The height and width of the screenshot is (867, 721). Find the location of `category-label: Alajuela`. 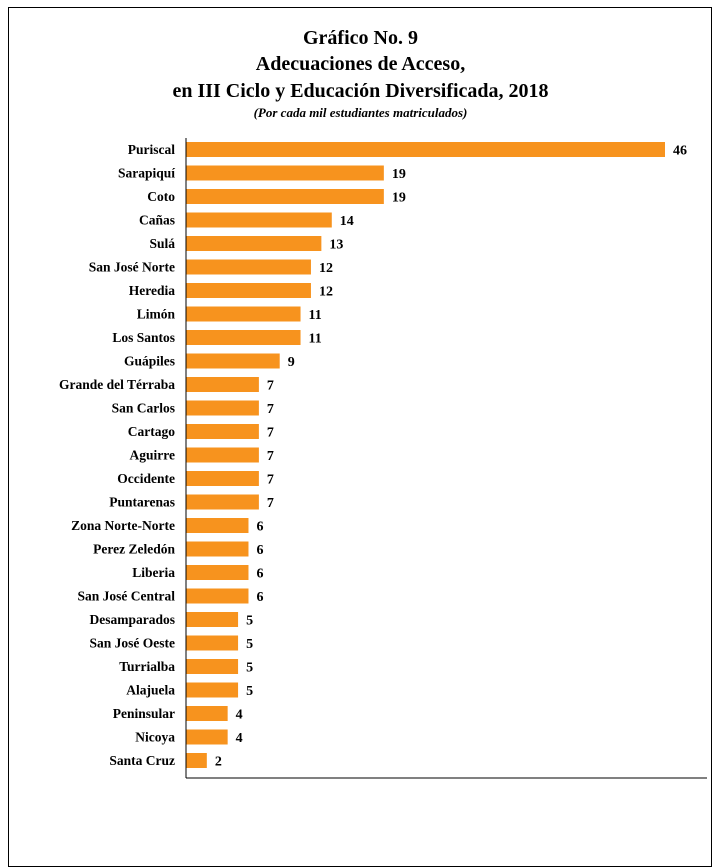

category-label: Alajuela is located at coordinates (150, 690).